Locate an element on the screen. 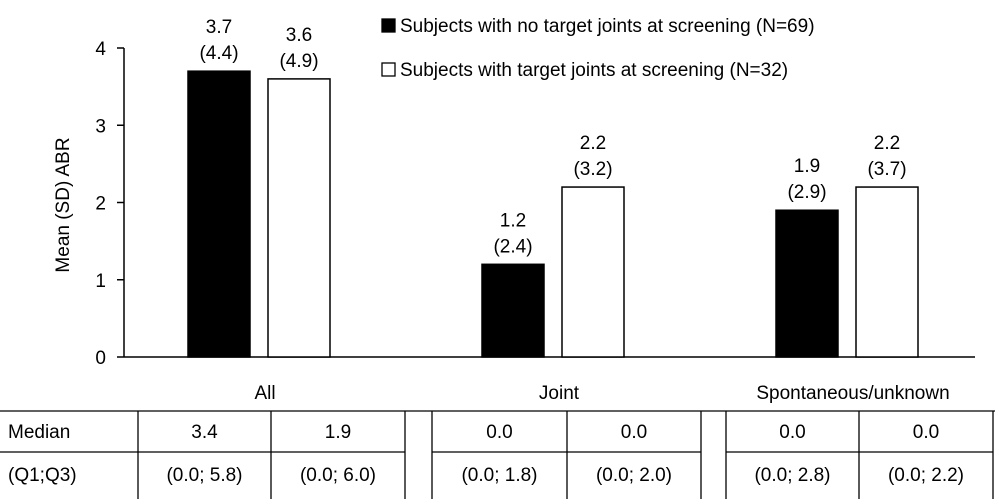 The height and width of the screenshot is (499, 995). bar-sd-label: (2.4) is located at coordinates (512, 246).